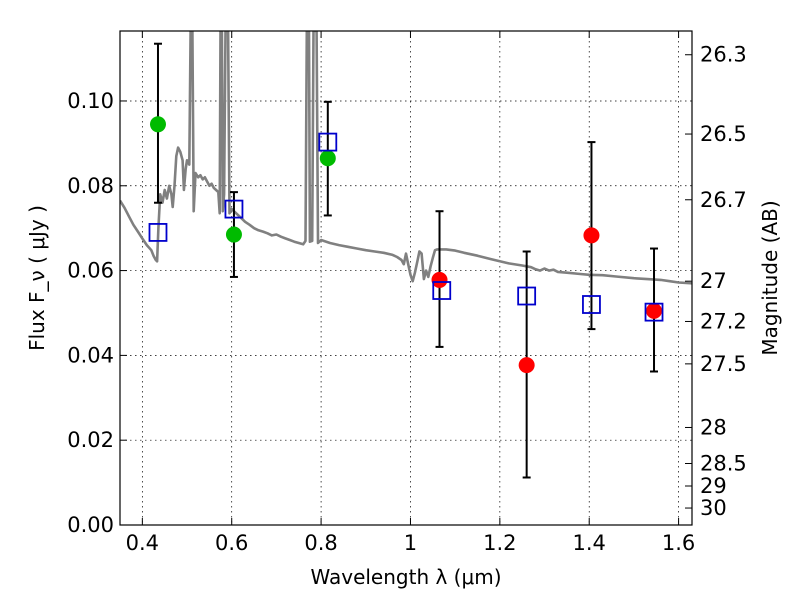 This screenshot has width=800, height=600. What do you see at coordinates (713, 427) in the screenshot?
I see `mag-tick-label: 28` at bounding box center [713, 427].